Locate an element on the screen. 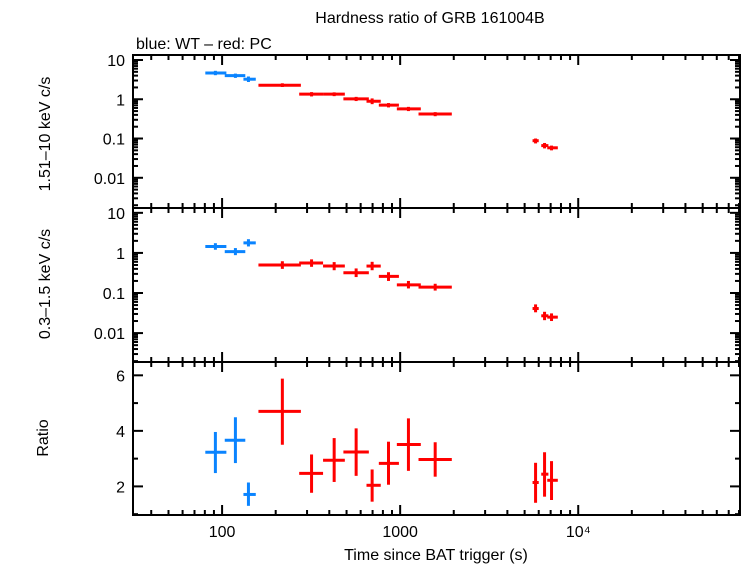 The image size is (742, 566). x-axis-label: Time since BAT trigger (s) is located at coordinates (436, 555).